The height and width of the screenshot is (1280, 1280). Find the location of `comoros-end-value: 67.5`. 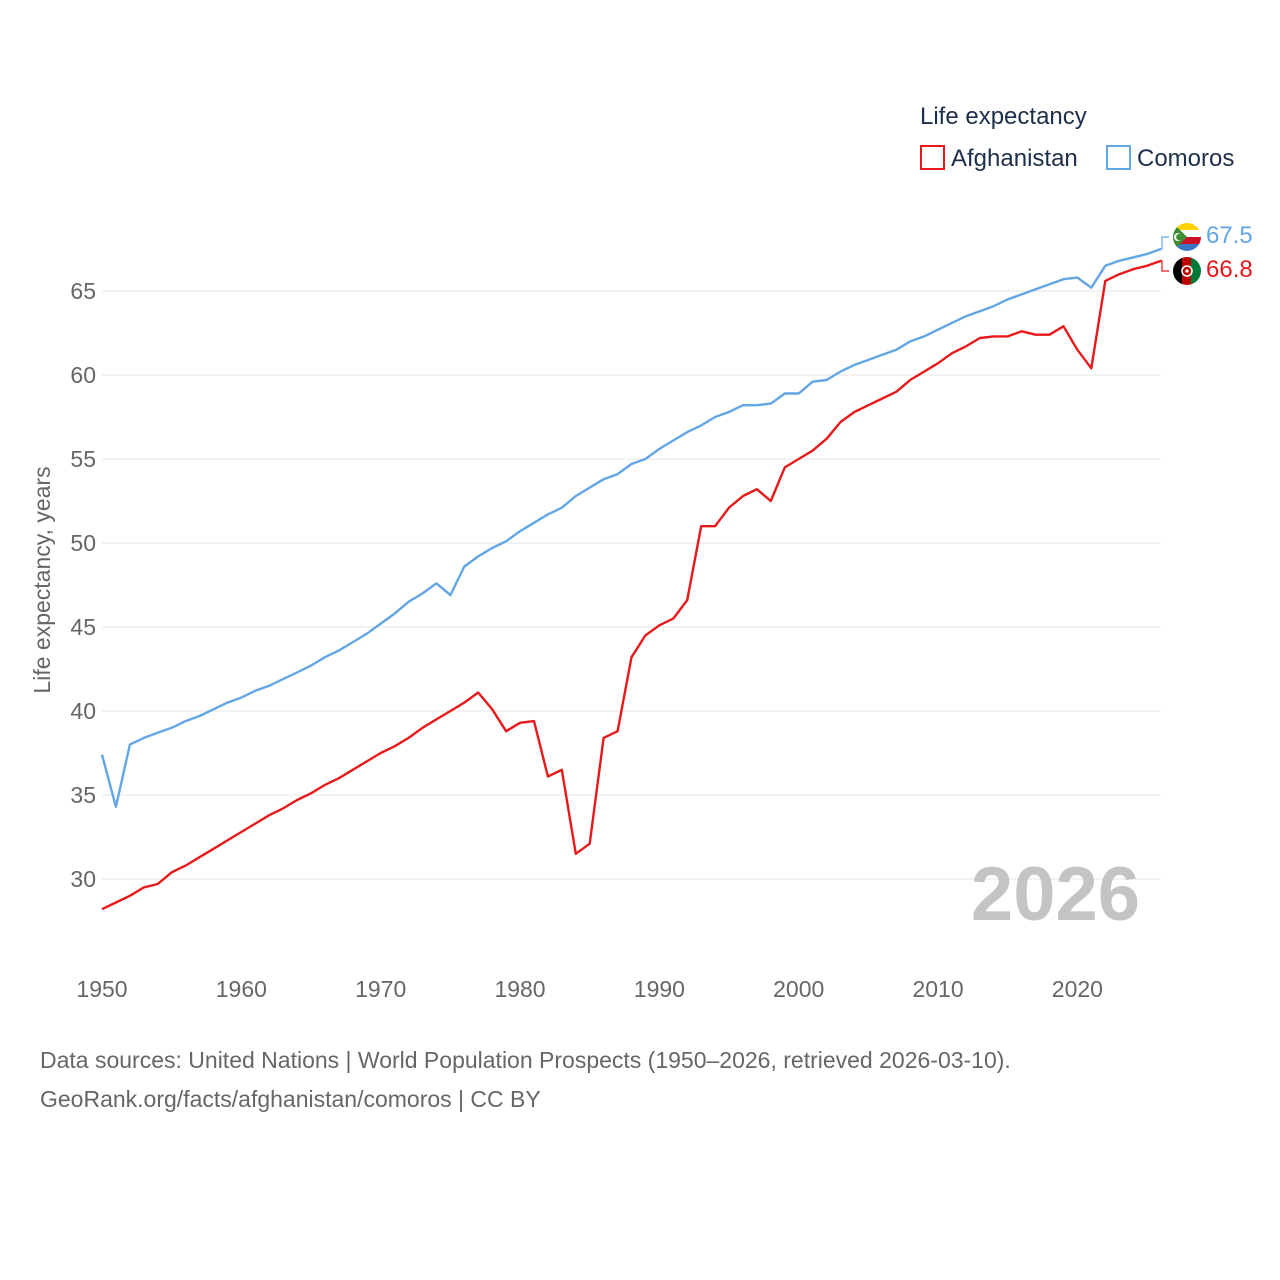

comoros-end-value: 67.5 is located at coordinates (1229, 235).